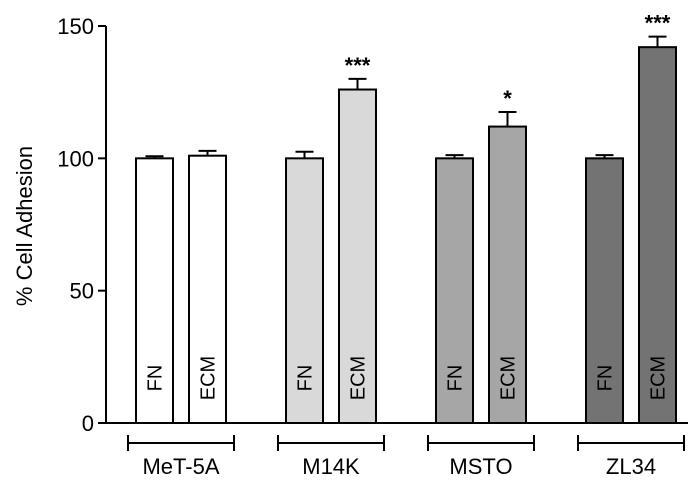 The height and width of the screenshot is (483, 692). What do you see at coordinates (75, 26) in the screenshot?
I see `y-tick-label: 150` at bounding box center [75, 26].